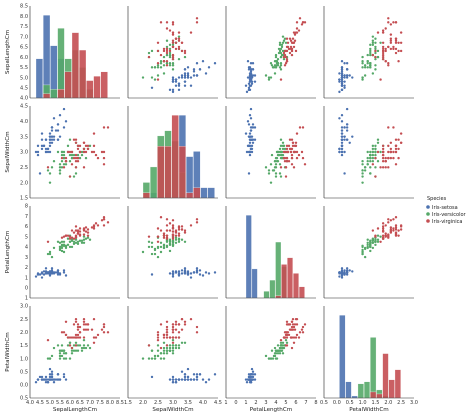 This screenshot has height=420, width=474. What do you see at coordinates (26, 237) in the screenshot?
I see `y-tick-label: 5` at bounding box center [26, 237].